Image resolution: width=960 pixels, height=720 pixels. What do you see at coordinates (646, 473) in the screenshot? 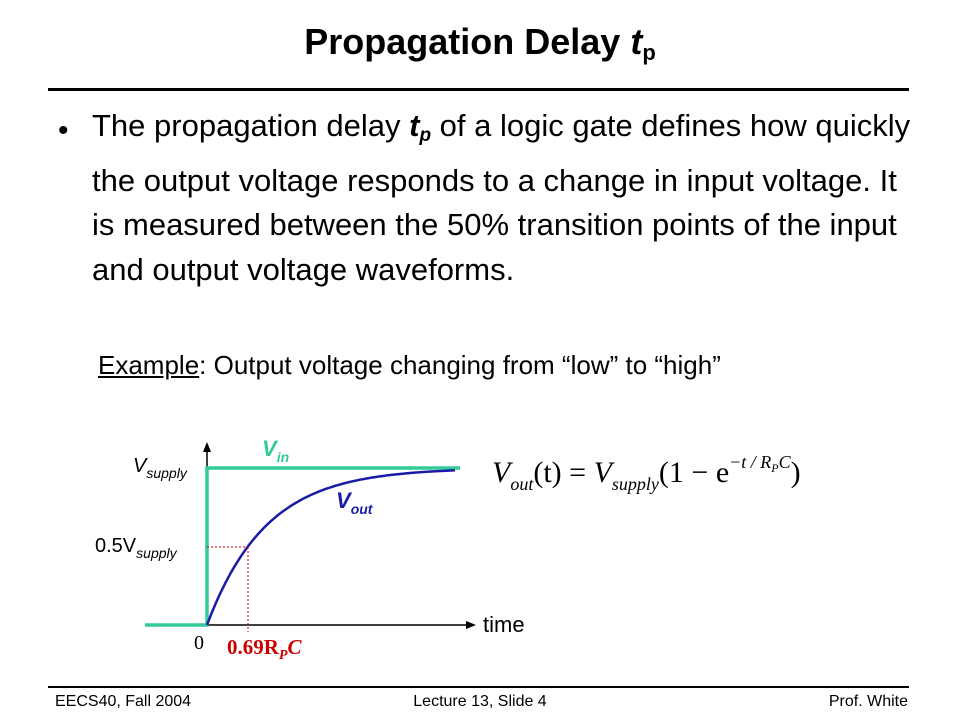
I see `vout-equation: Vout(t) = Vsupply(1 − e−t / RPC)` at bounding box center [646, 473].